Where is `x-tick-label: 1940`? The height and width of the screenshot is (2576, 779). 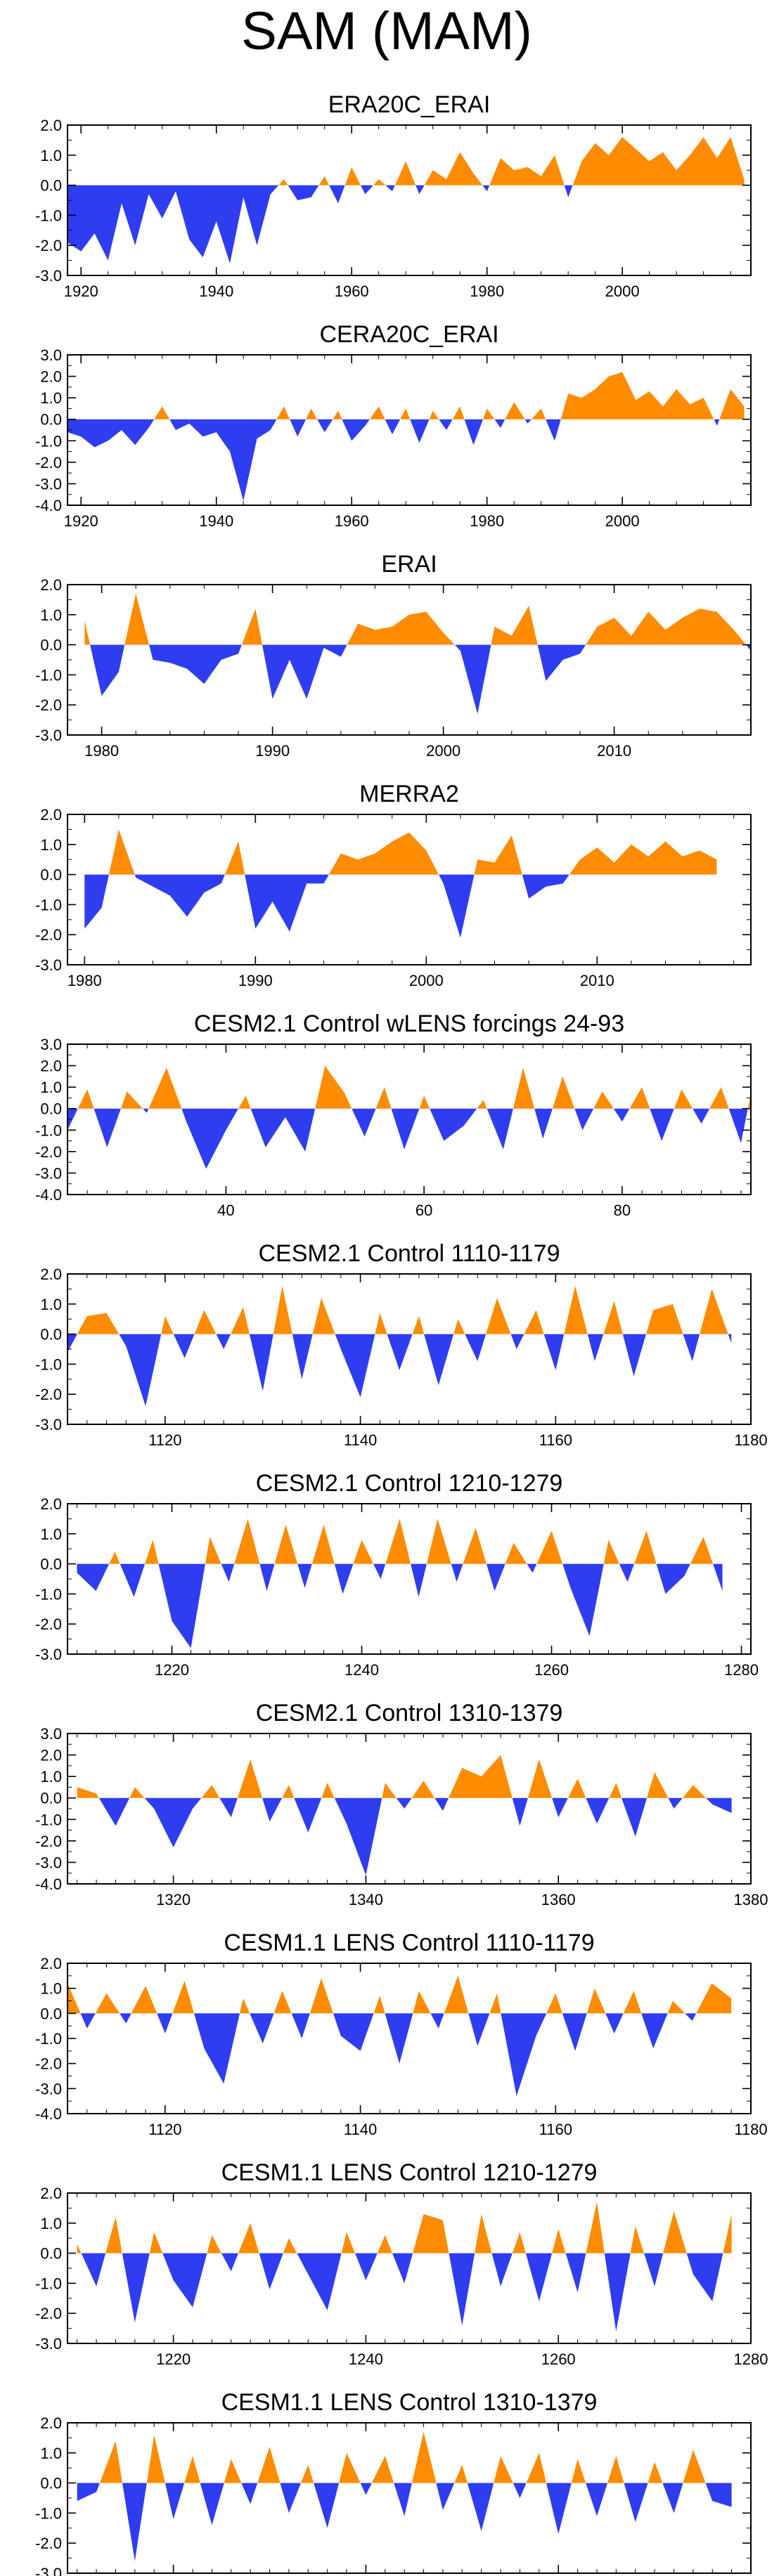
x-tick-label: 1940 is located at coordinates (216, 291).